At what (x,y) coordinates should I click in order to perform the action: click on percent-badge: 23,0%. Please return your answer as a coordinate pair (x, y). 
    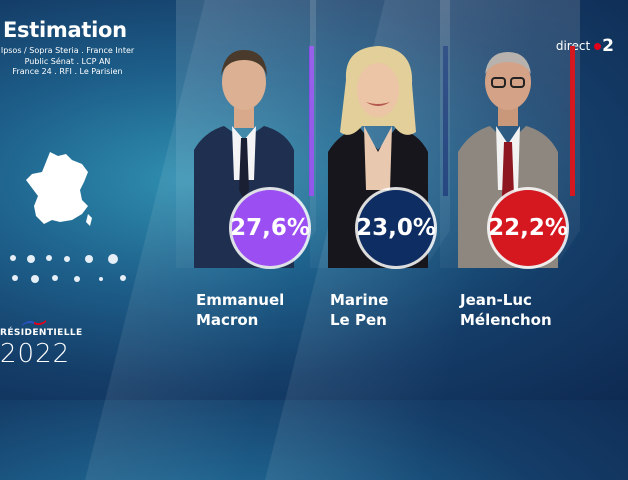
    Looking at the image, I should click on (396, 228).